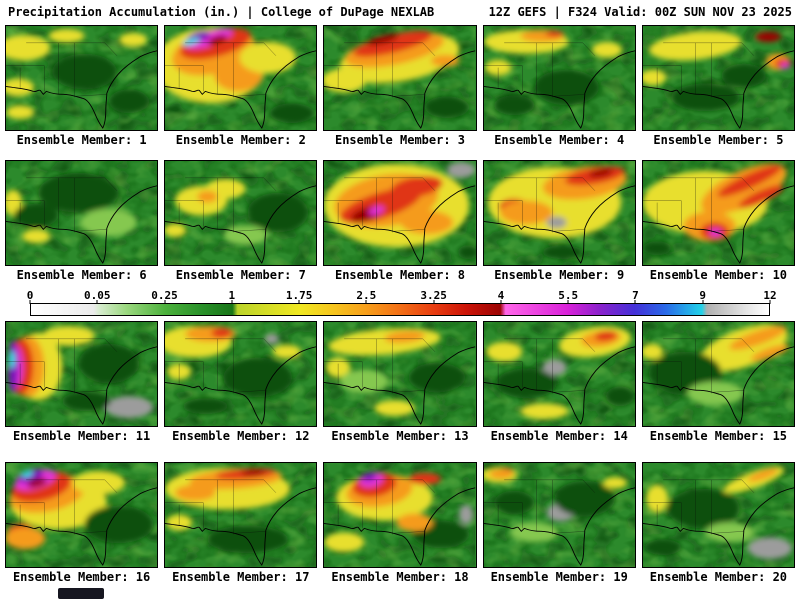  I want to click on ensemble-member-label: Ensemble Member: 14, so click(559, 436).